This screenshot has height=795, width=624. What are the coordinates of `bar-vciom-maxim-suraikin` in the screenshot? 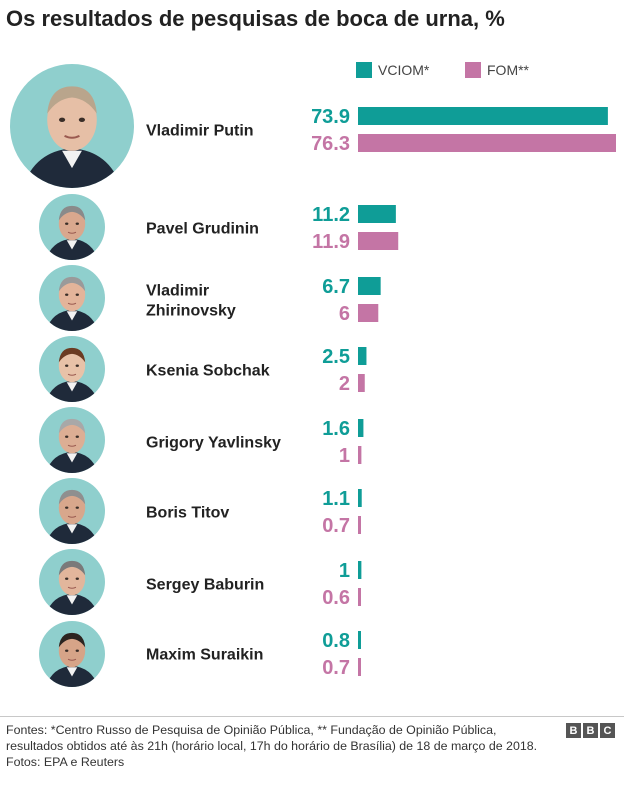 It's located at (359, 640).